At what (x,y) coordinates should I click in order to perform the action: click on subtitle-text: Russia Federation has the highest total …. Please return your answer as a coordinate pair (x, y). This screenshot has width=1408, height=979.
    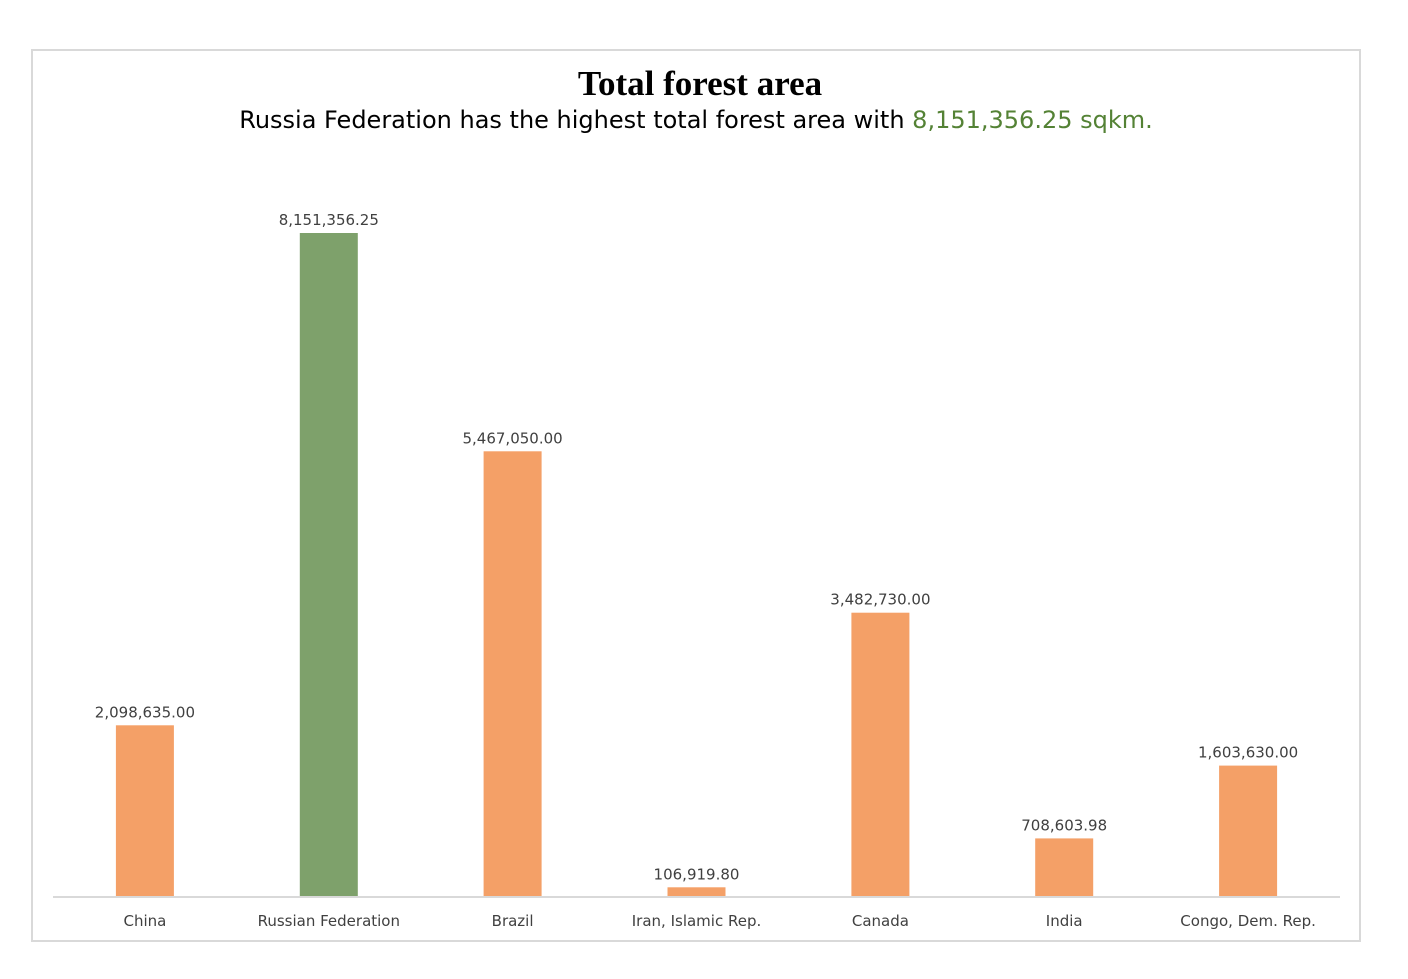
    Looking at the image, I should click on (576, 120).